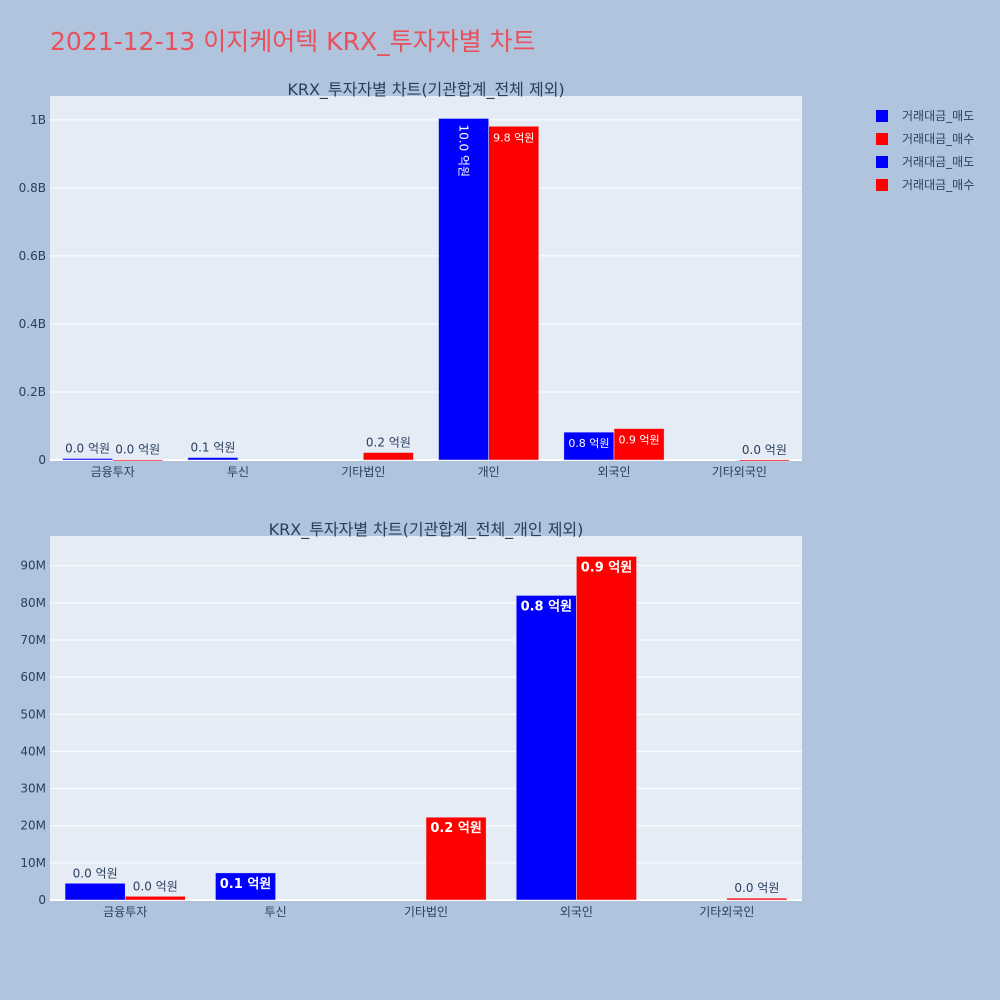 Image resolution: width=1000 pixels, height=1000 pixels. Describe the element at coordinates (426, 530) in the screenshot. I see `chart-title: KRX_투자자별 차트(기관합계_전체_개인 제외)` at that location.